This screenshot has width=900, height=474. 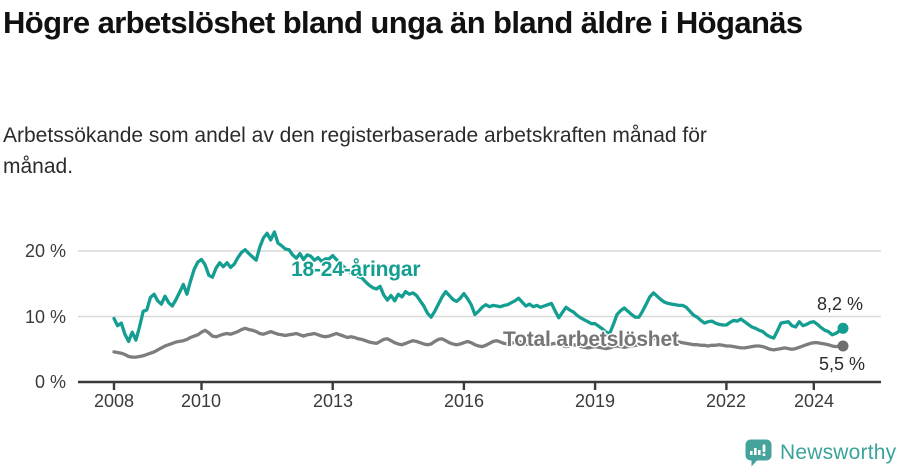 What do you see at coordinates (114, 401) in the screenshot?
I see `x-axis-label: 2008` at bounding box center [114, 401].